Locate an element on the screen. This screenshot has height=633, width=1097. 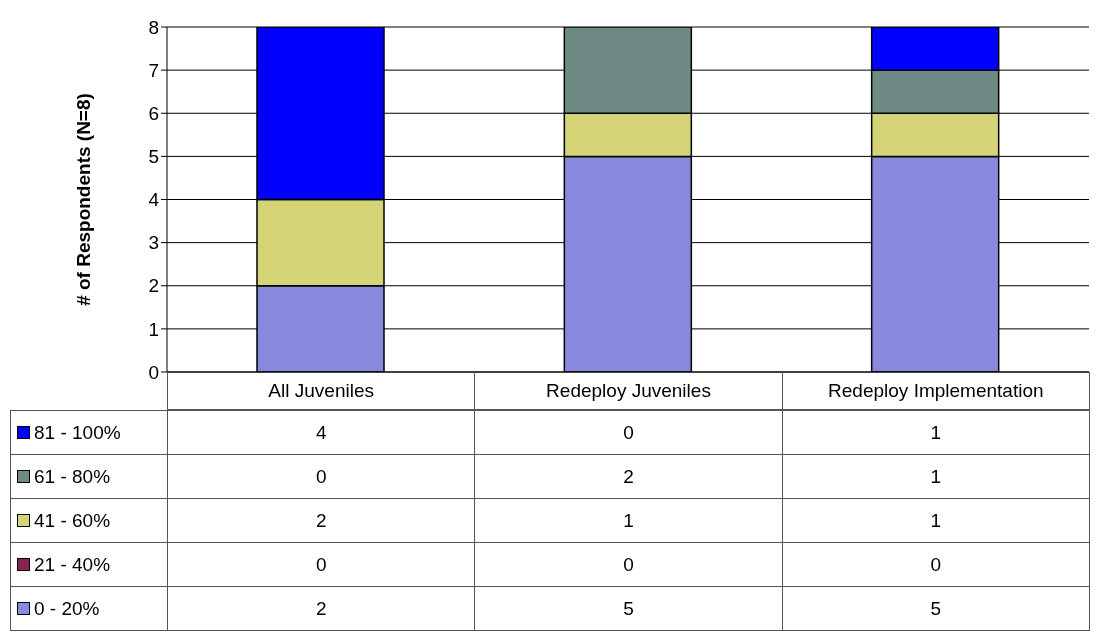
y-tick-label: 8 is located at coordinates (153, 27).